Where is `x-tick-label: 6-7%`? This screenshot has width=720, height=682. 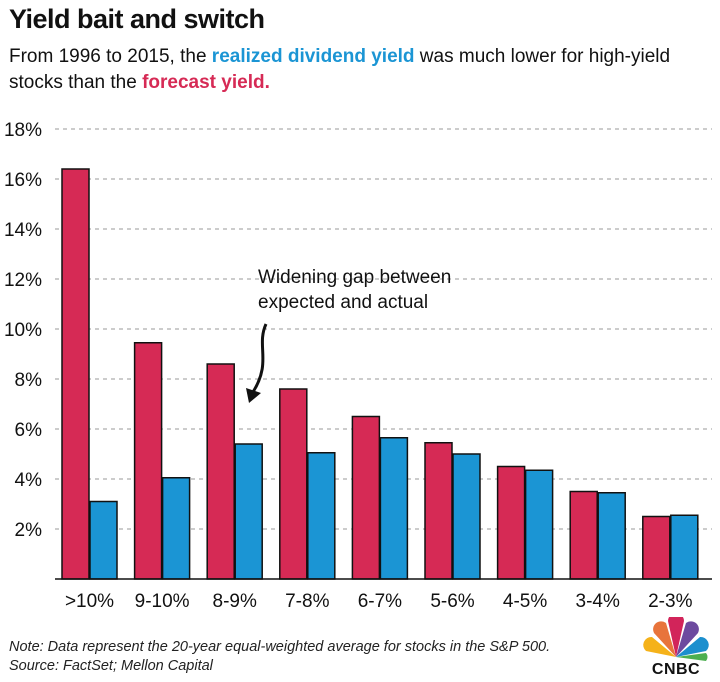 x-tick-label: 6-7% is located at coordinates (380, 601).